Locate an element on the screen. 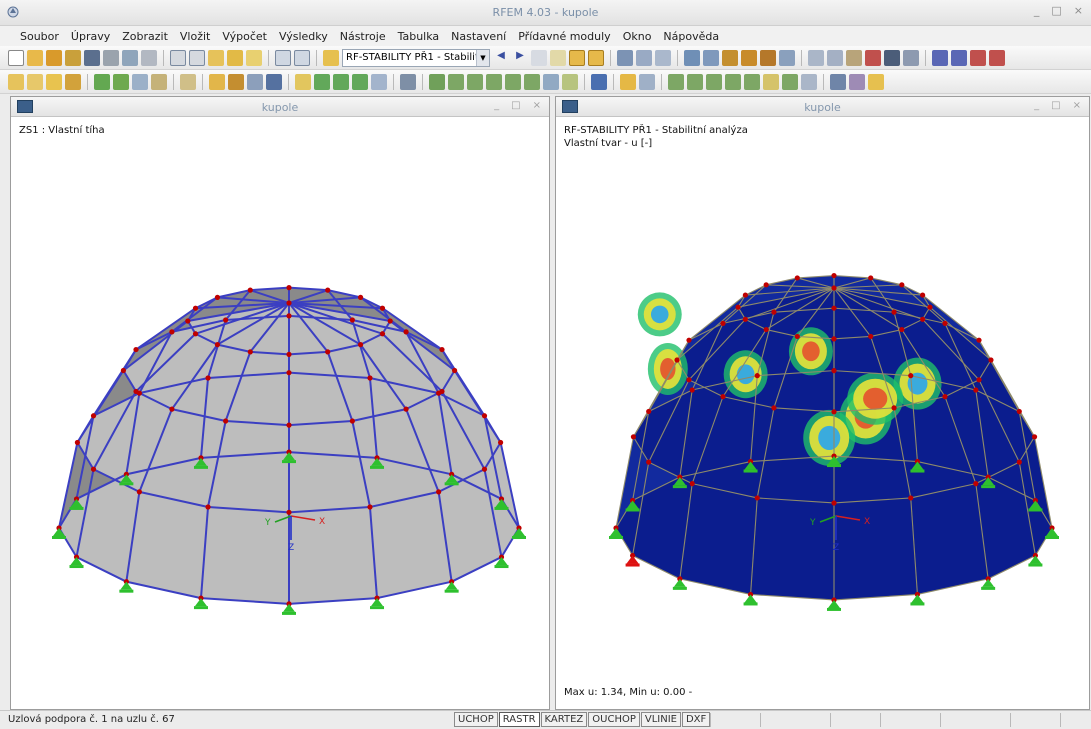 This screenshot has width=1091, height=729. mode-uchop: UCHOP is located at coordinates (476, 719).